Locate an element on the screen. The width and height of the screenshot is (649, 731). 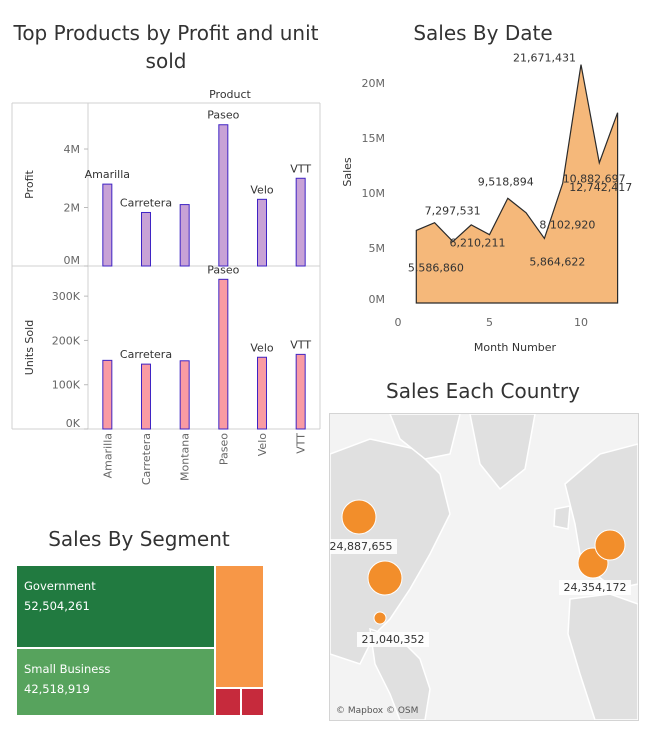
y-tick-label: 5M is located at coordinates (377, 248).